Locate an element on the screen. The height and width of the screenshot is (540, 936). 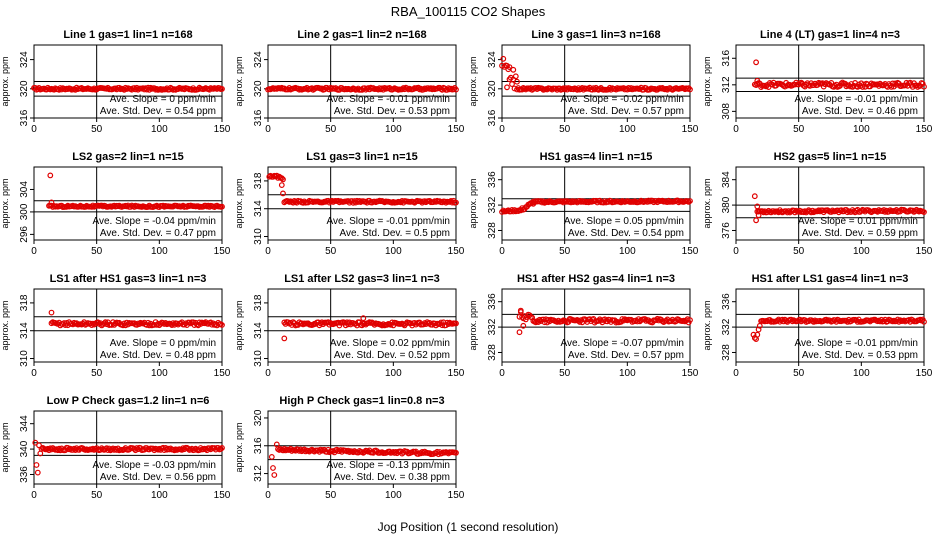
y-tick-label: 312 is located at coordinates (258, 473).